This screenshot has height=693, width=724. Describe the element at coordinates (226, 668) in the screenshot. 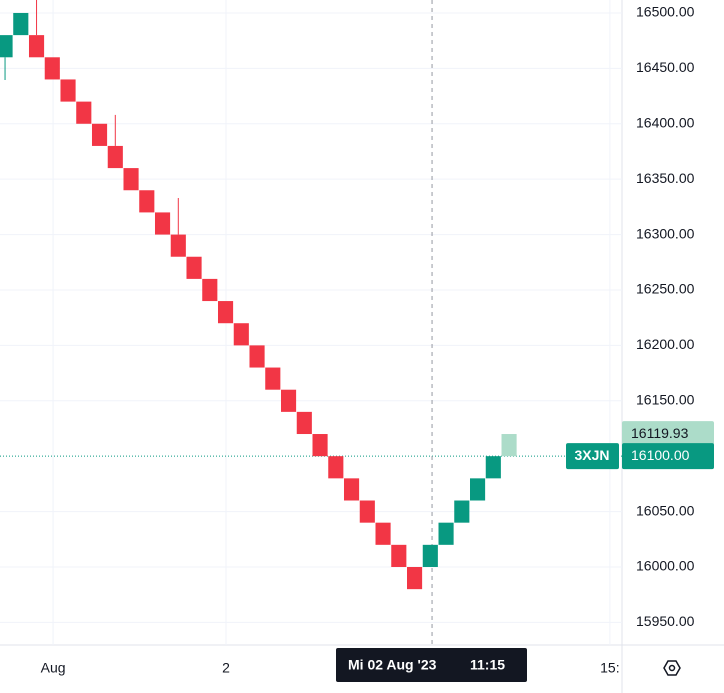

I see `x-tick-label: 2` at that location.